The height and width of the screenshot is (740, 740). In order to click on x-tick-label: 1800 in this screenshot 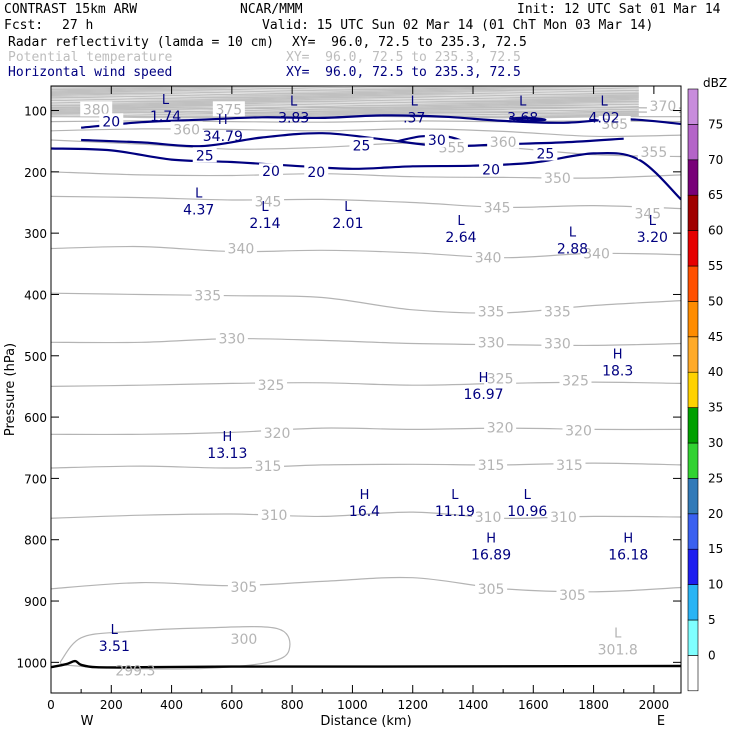, I will do `click(593, 705)`.